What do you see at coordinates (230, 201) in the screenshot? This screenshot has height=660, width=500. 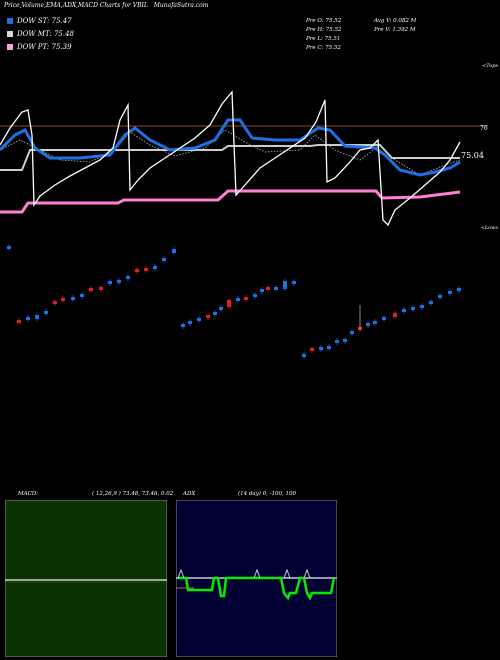 I see `dow-pt-line` at bounding box center [230, 201].